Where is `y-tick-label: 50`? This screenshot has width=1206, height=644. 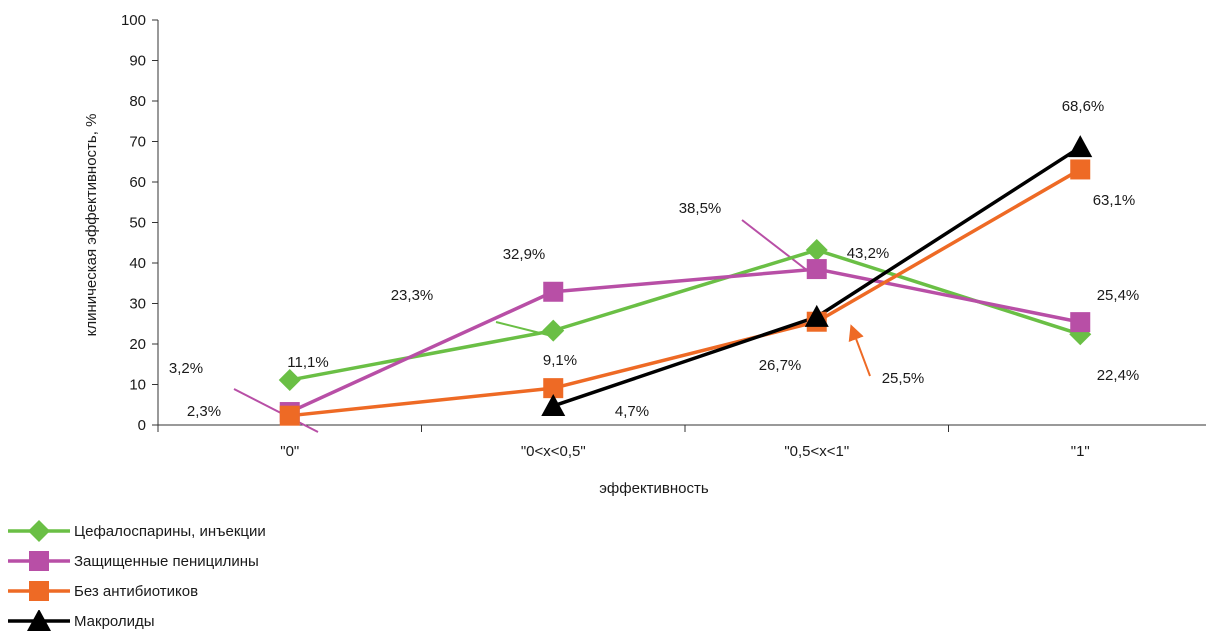
y-tick-label: 50 is located at coordinates (137, 223).